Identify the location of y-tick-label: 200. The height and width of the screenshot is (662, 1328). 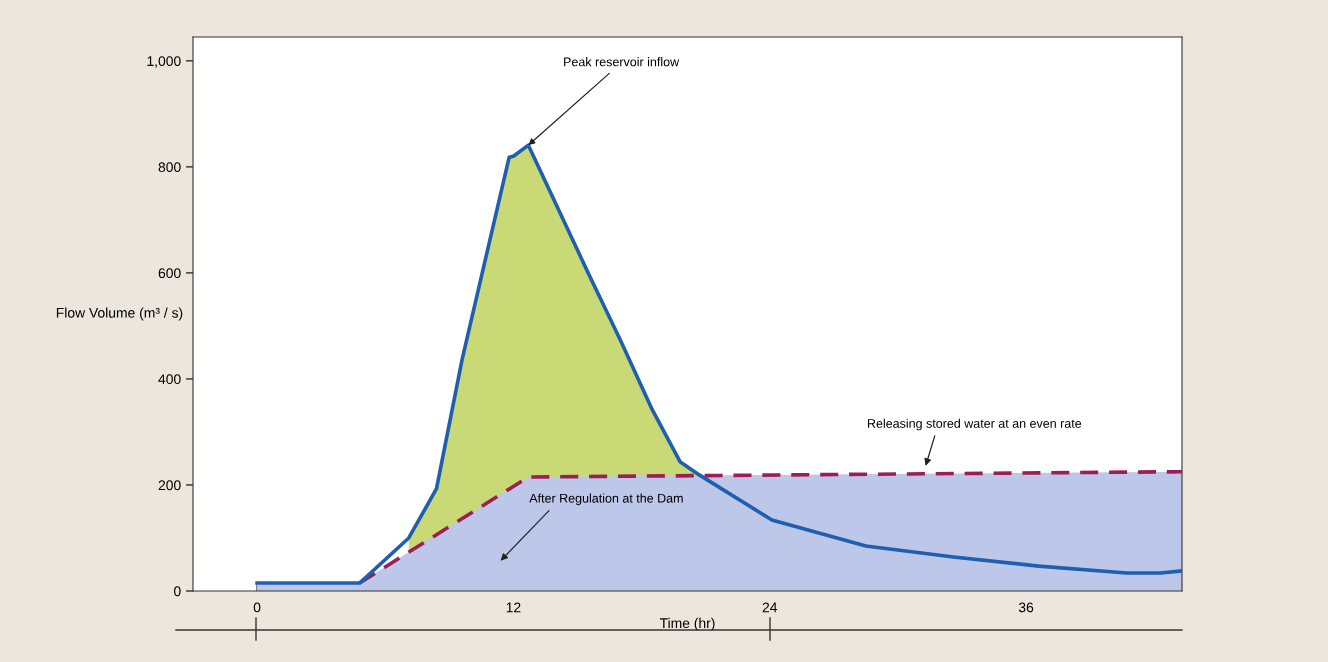
(169, 485).